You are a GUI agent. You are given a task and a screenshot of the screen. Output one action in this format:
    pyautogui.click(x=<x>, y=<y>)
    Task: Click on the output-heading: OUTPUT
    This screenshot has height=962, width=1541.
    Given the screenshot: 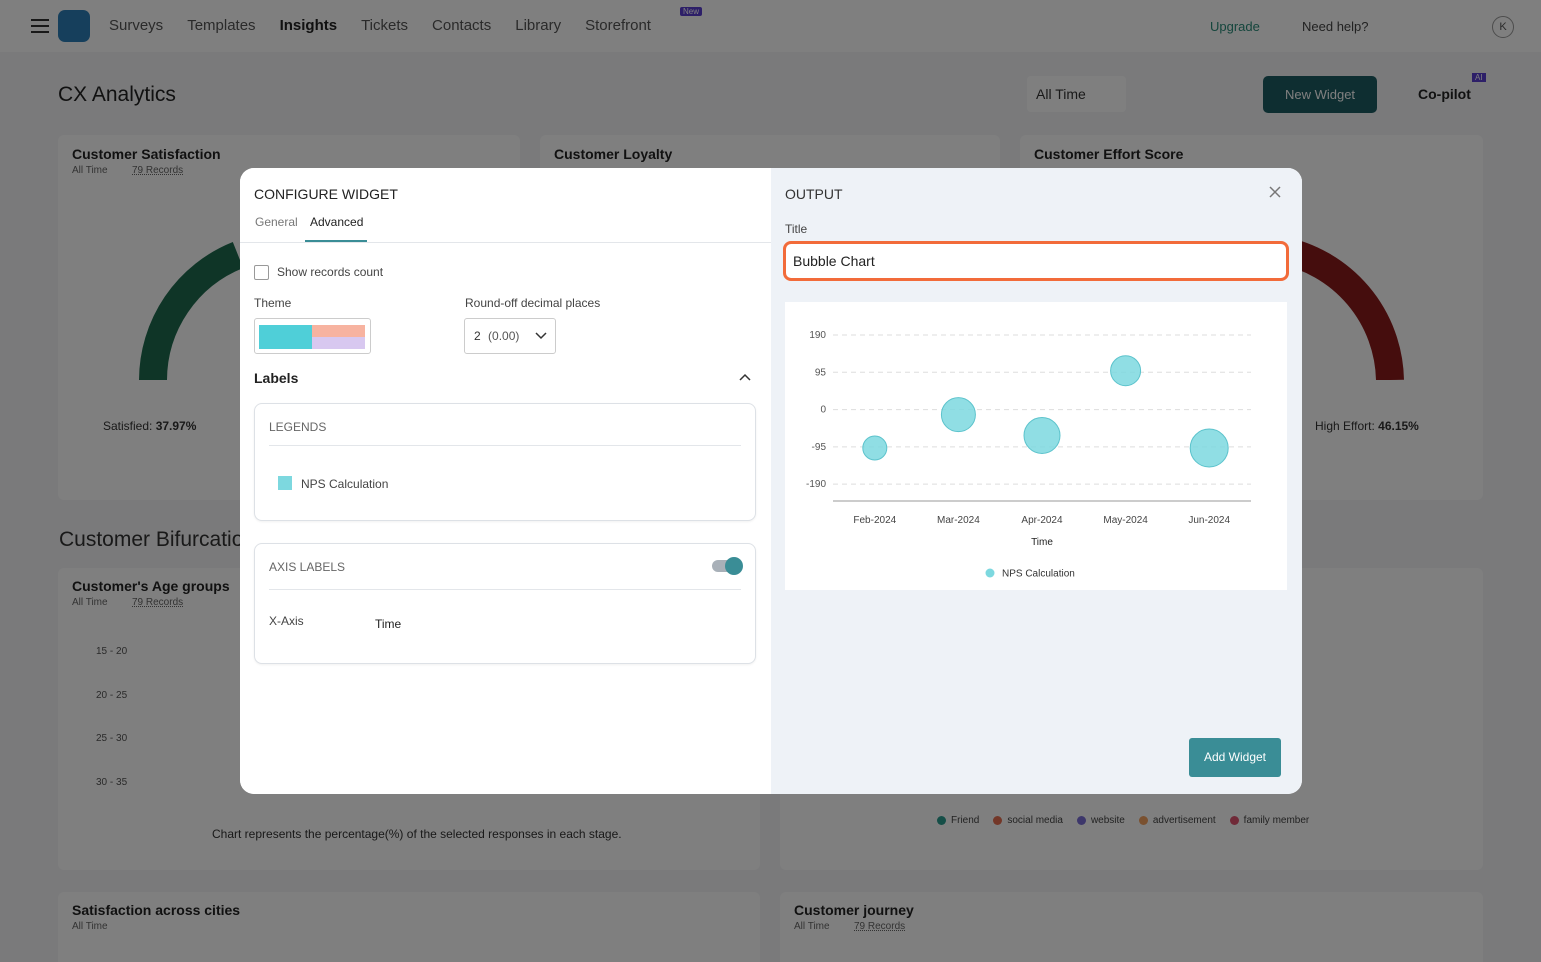 What is the action you would take?
    pyautogui.click(x=814, y=194)
    